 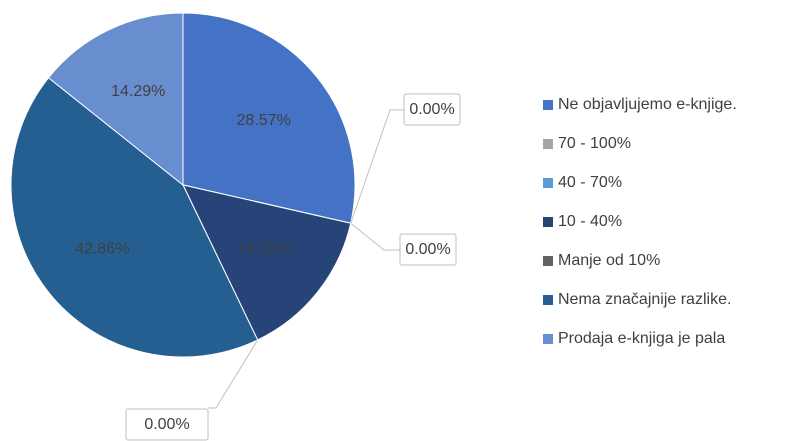 I want to click on legend-label: Prodaja e-knjiga je pala, so click(x=641, y=338).